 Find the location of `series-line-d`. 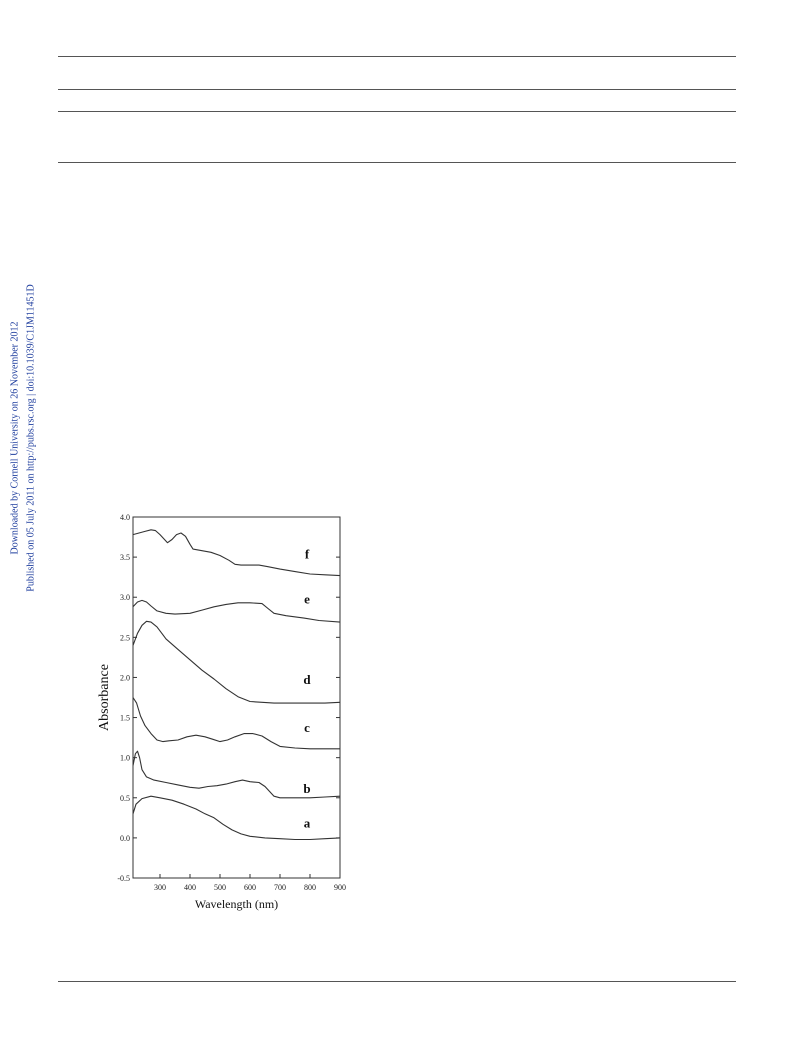

series-line-d is located at coordinates (236, 662).